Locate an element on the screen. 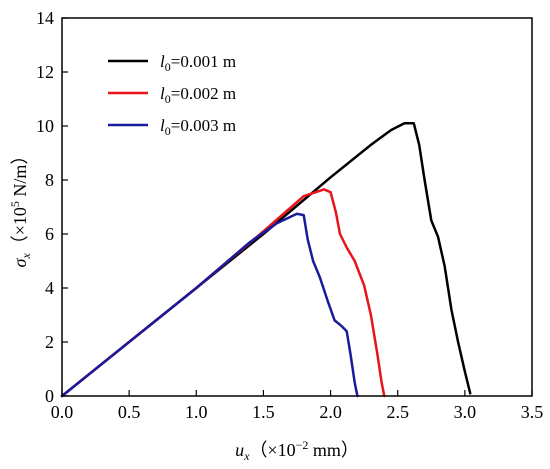 The image size is (550, 469). x-axis-unit: mm） is located at coordinates (333, 450).